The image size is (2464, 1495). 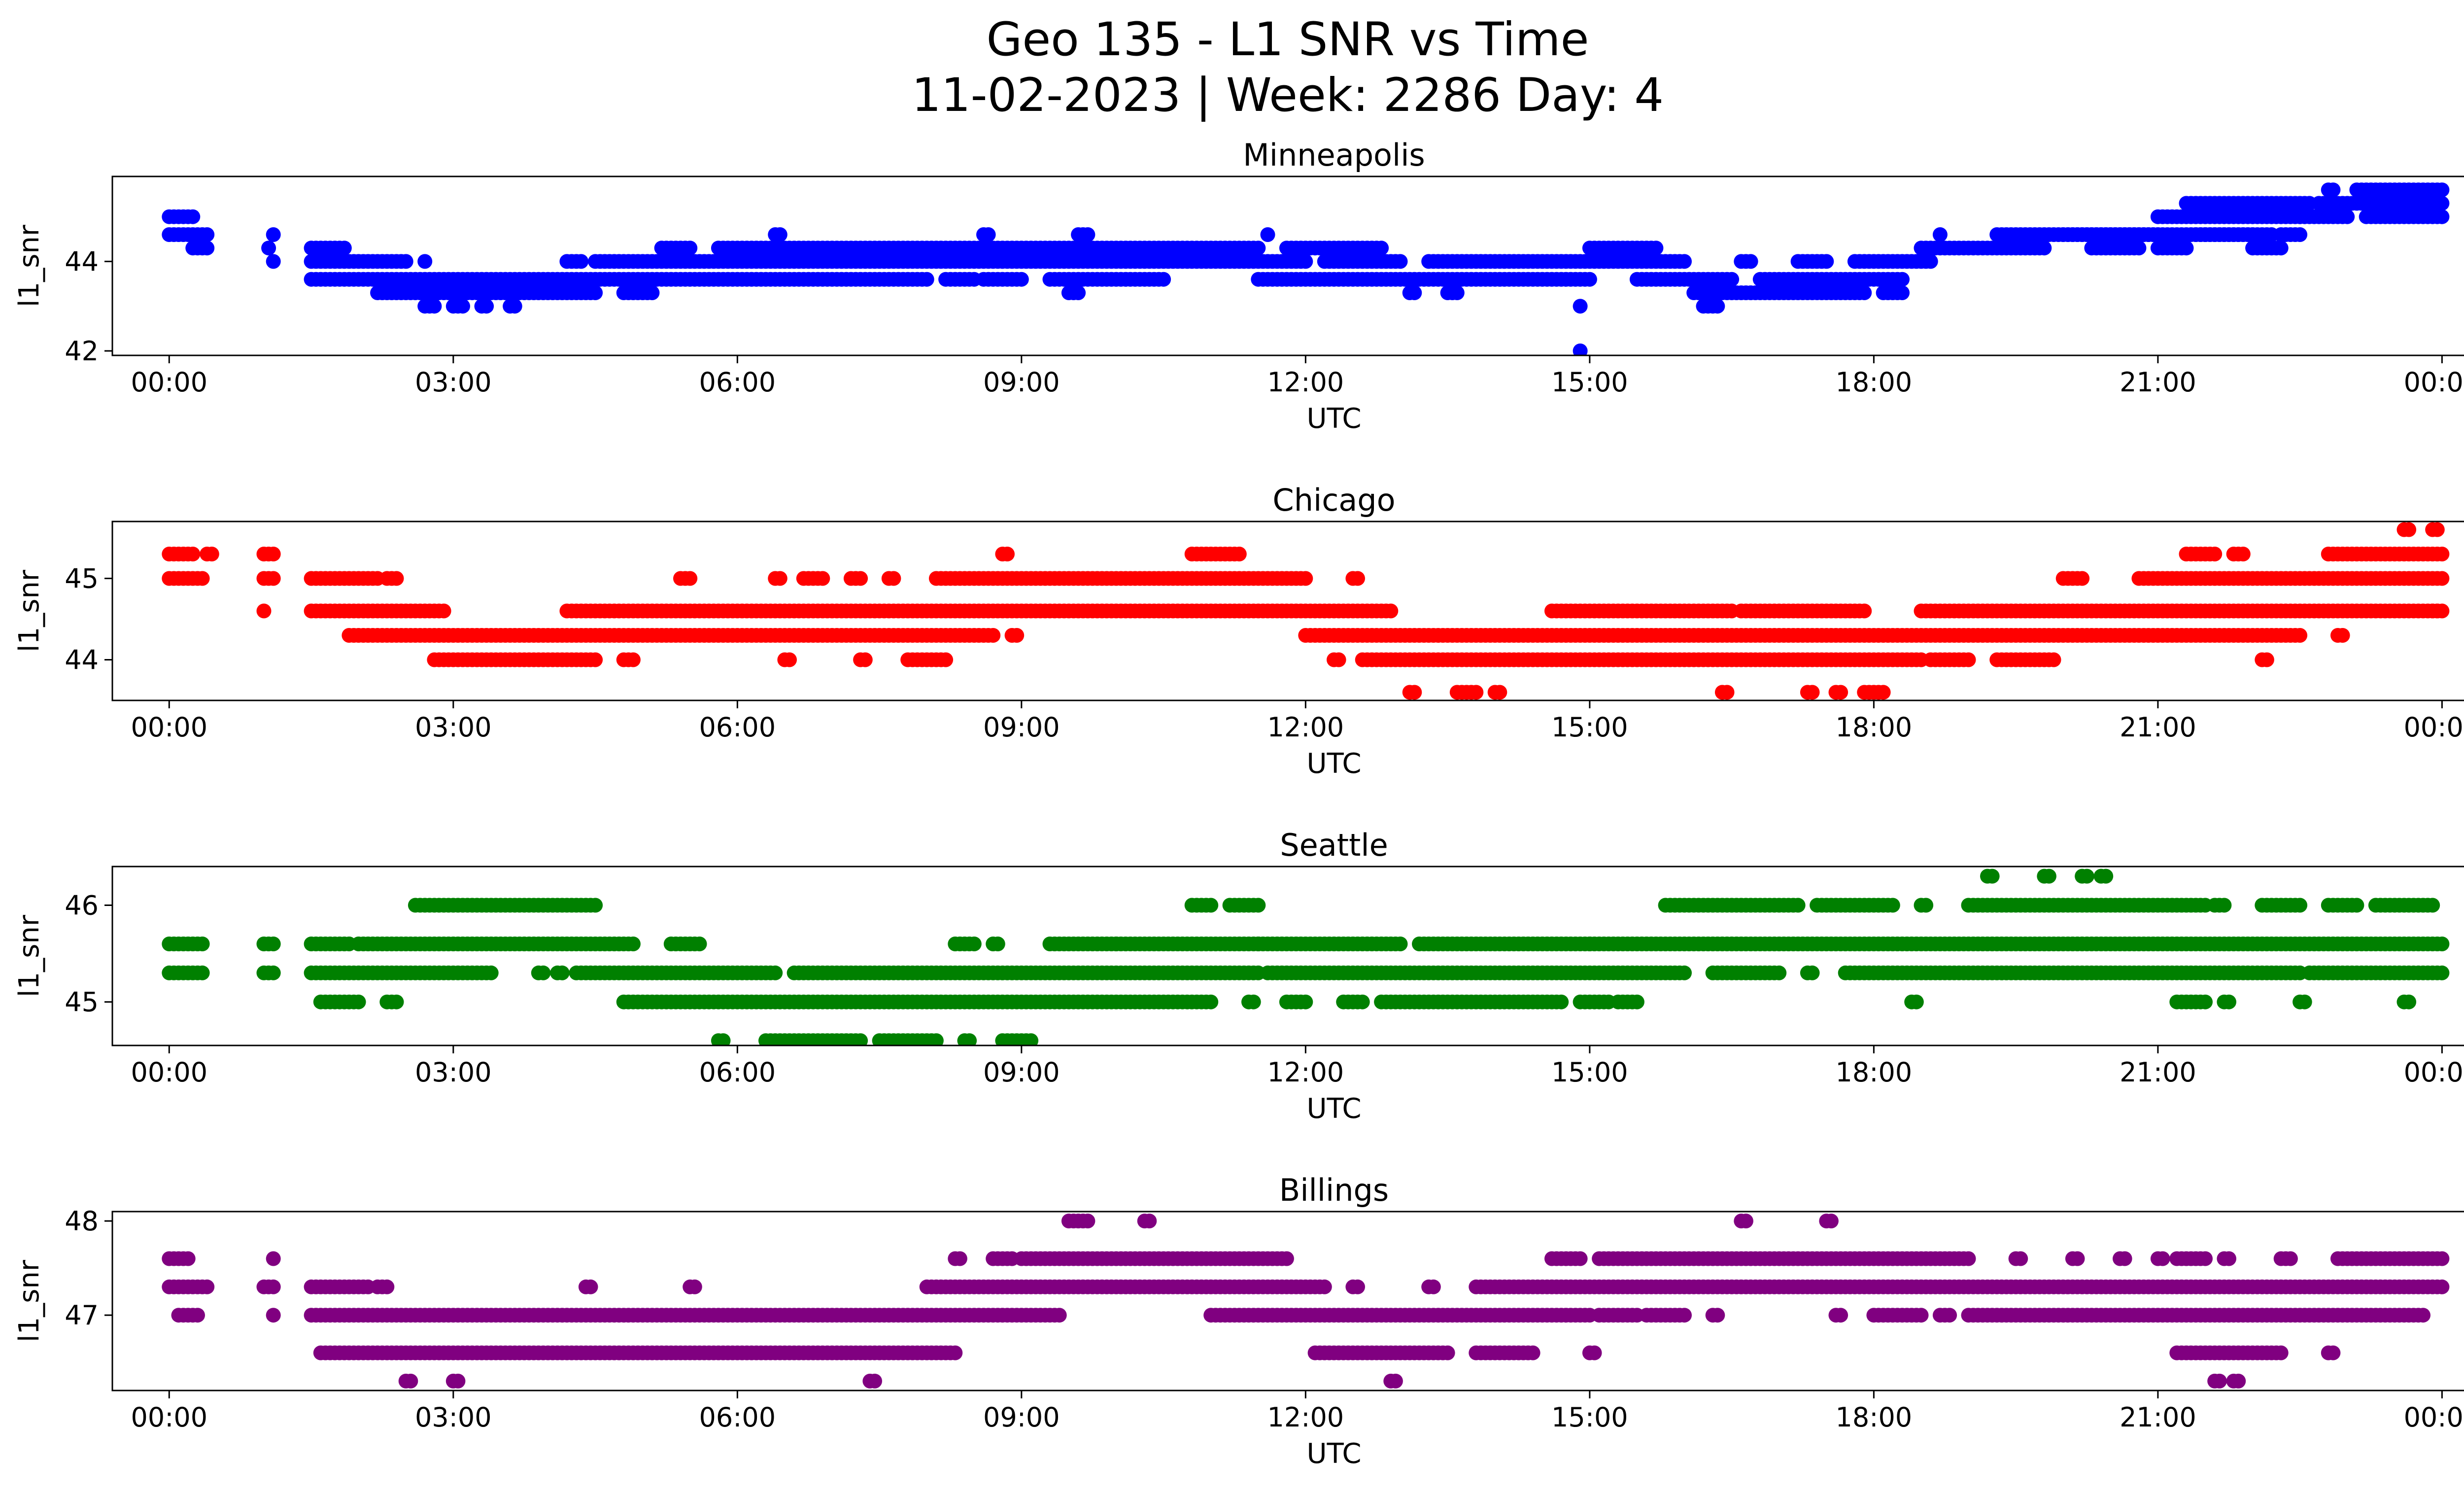 What do you see at coordinates (737, 382) in the screenshot?
I see `minneapolis-x-tick-label: 06:00` at bounding box center [737, 382].